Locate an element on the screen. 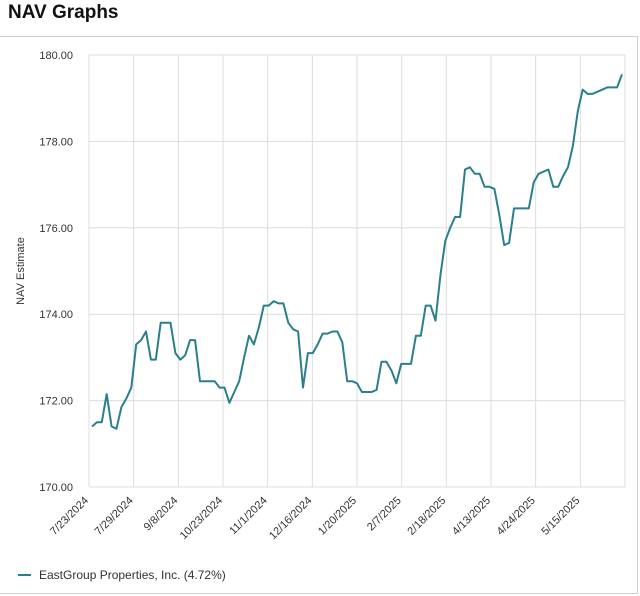 This screenshot has width=640, height=596. chart-legend: EastGroup Properties, Inc. (4.72%) is located at coordinates (122, 575).